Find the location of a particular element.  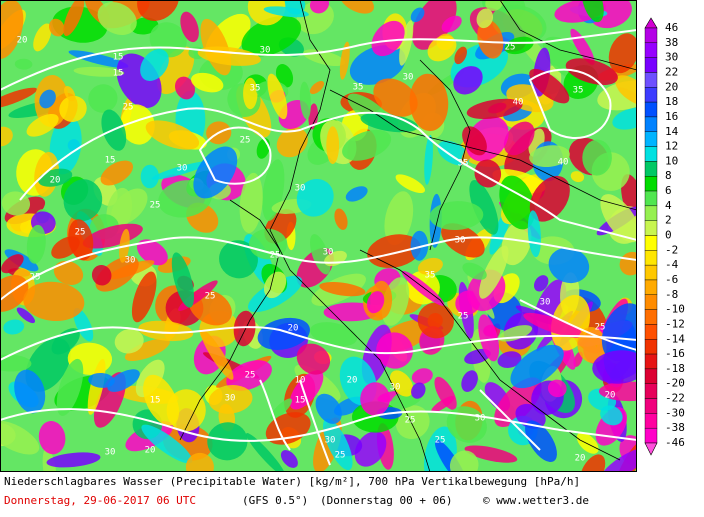

footer-model: (GFS 0.5°) is located at coordinates (275, 500).